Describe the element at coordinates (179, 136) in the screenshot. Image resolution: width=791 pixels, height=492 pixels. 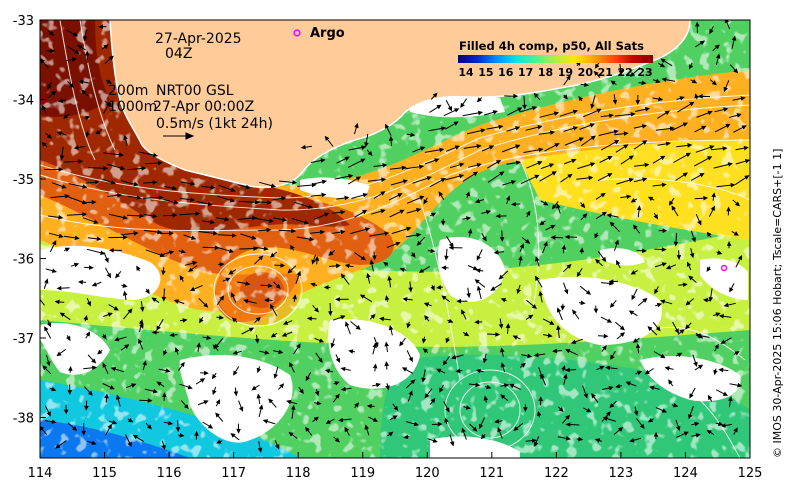
I see `vector-scale-arrow` at that location.